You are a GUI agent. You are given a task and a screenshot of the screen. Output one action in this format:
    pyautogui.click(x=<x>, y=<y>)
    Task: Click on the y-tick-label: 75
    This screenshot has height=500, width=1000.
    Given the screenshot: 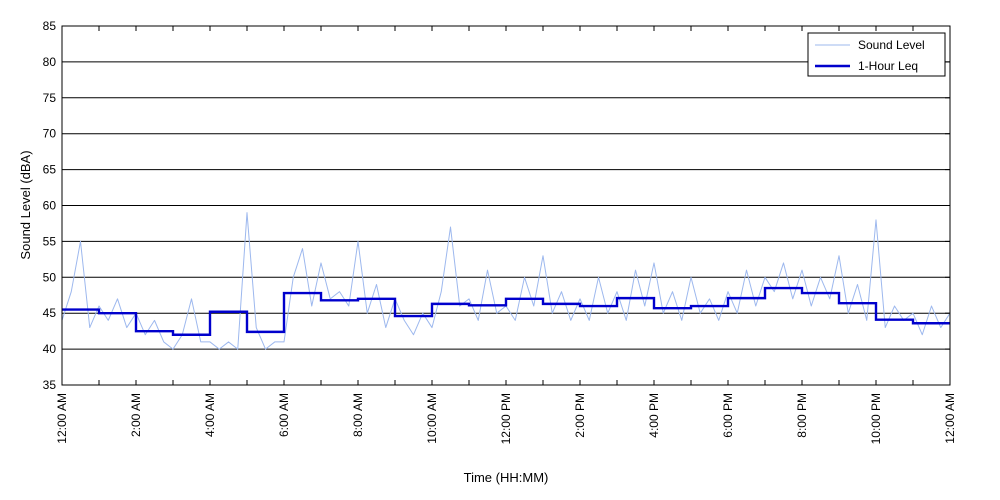 What is the action you would take?
    pyautogui.click(x=50, y=98)
    